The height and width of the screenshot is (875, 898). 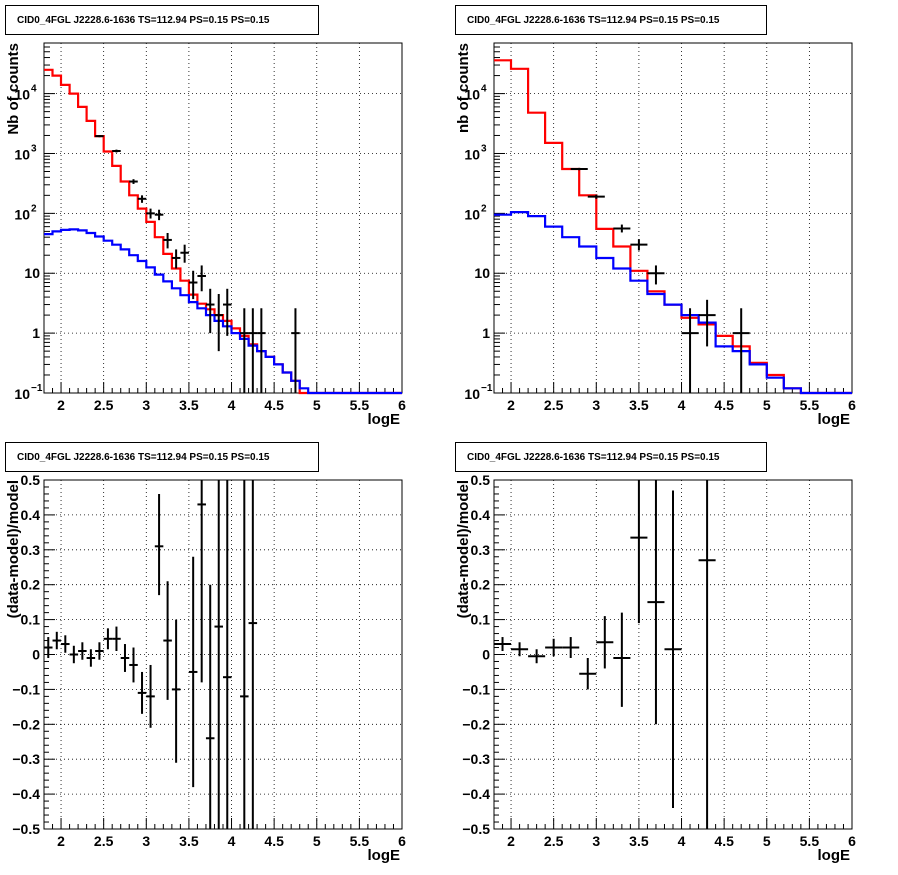 I want to click on y-tick-label: 0.1, so click(x=31, y=620).